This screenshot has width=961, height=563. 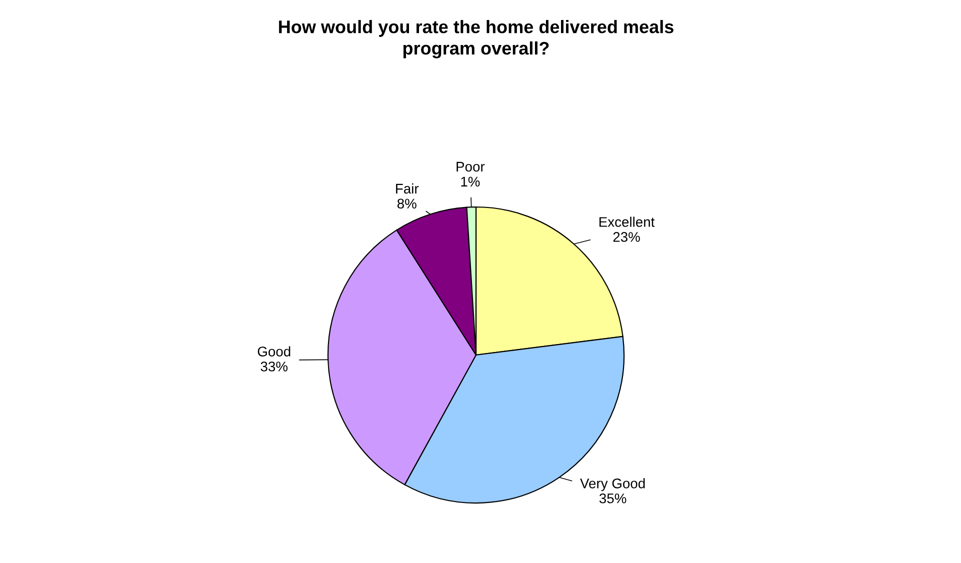 I want to click on data-label: 33%, so click(x=274, y=367).